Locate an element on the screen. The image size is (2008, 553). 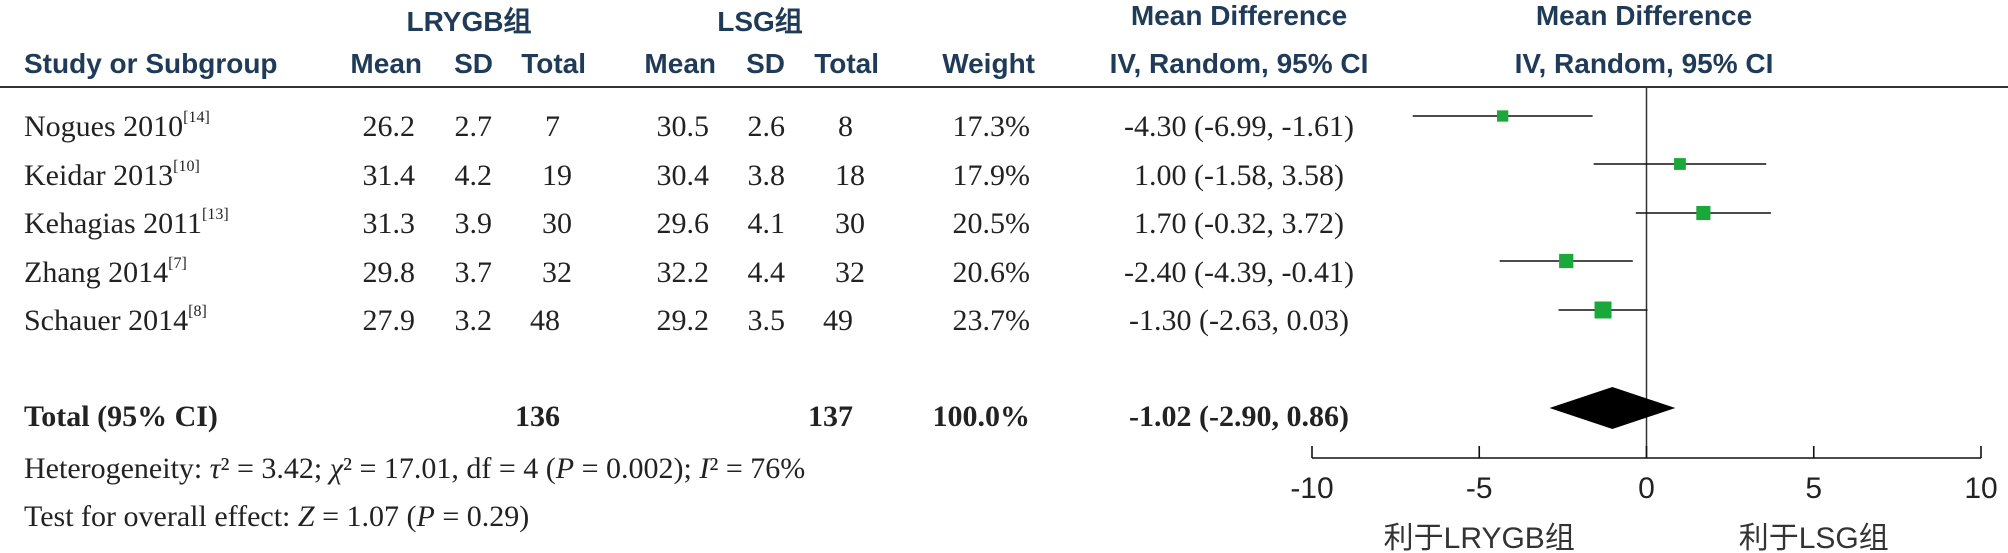
favours-left-label: 利于LRYGB组 is located at coordinates (1479, 537).